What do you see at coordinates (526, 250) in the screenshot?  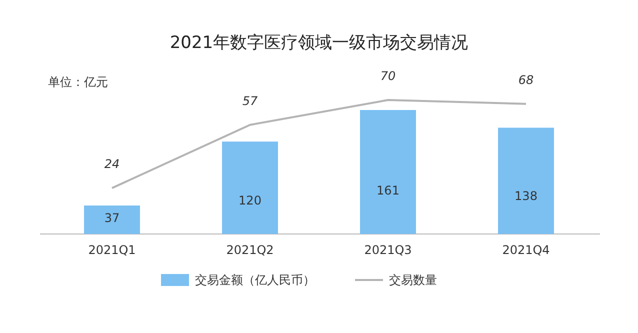 I see `x-tick-label: 2021Q4` at bounding box center [526, 250].